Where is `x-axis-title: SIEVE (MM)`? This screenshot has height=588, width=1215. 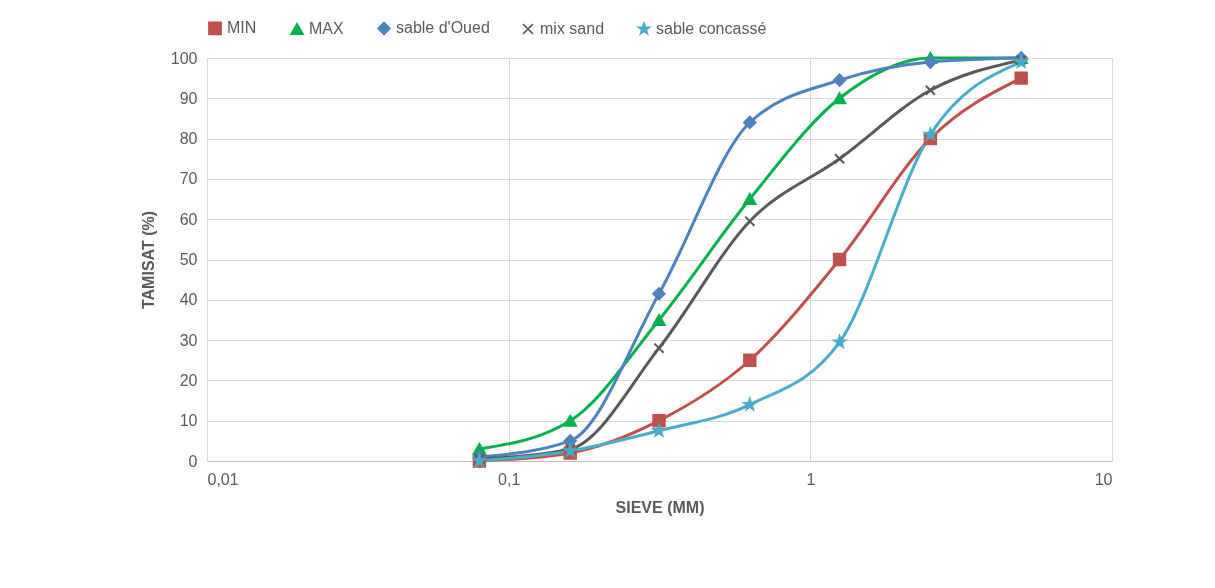 x-axis-title: SIEVE (MM) is located at coordinates (660, 507).